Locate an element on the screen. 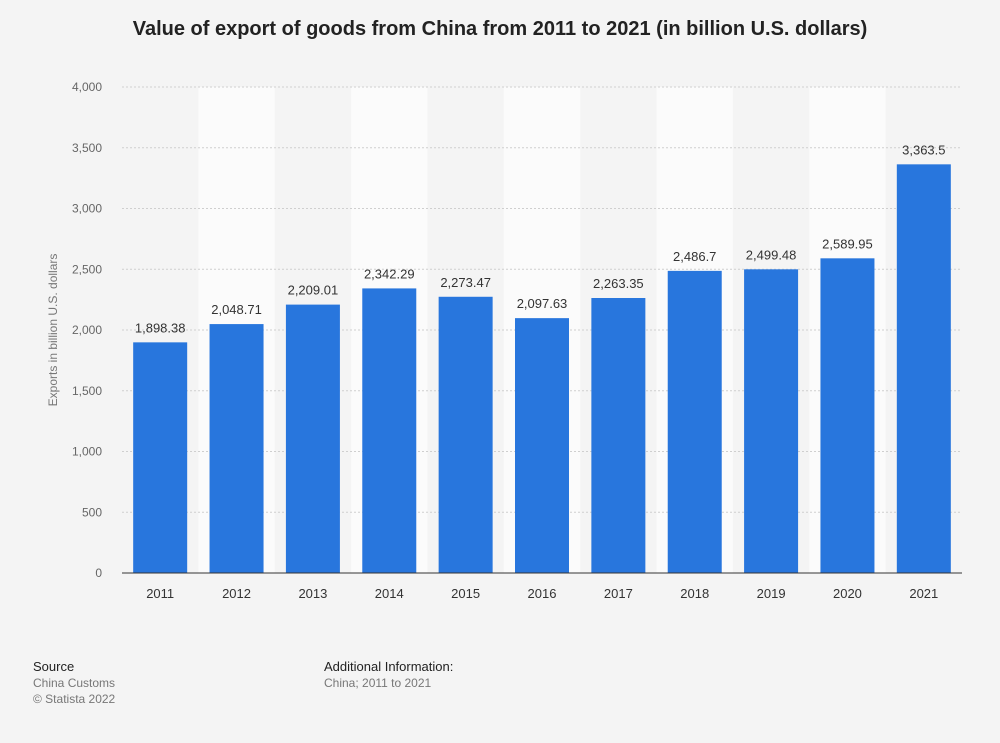  data-label: 2,486.7 is located at coordinates (694, 256).